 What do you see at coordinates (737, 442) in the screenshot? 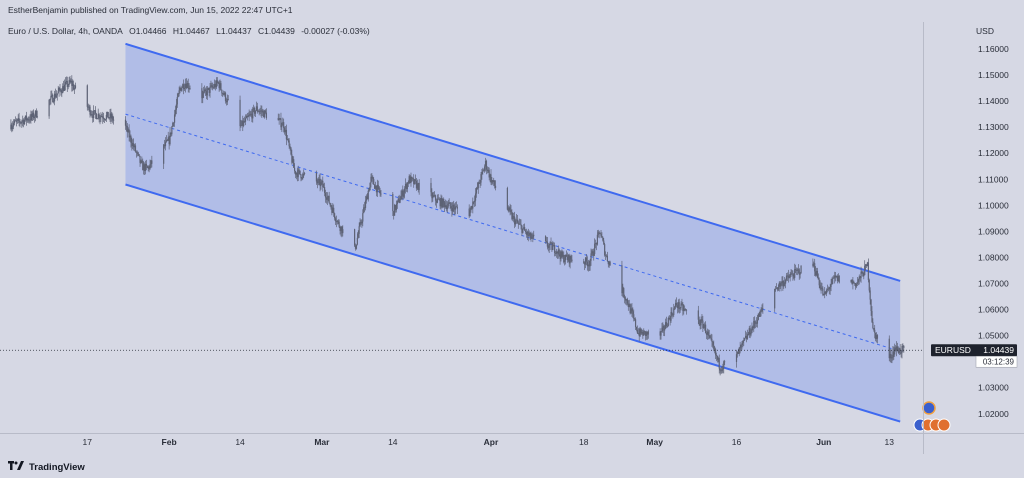
I see `time-tick-label: 16` at bounding box center [737, 442].